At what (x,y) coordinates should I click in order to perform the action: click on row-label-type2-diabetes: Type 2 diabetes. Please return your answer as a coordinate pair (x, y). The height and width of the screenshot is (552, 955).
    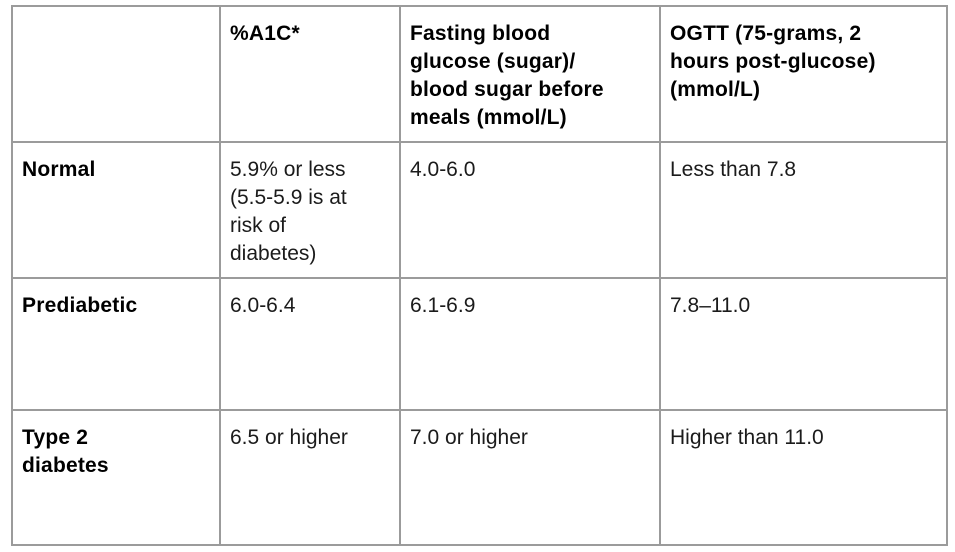
    Looking at the image, I should click on (116, 477).